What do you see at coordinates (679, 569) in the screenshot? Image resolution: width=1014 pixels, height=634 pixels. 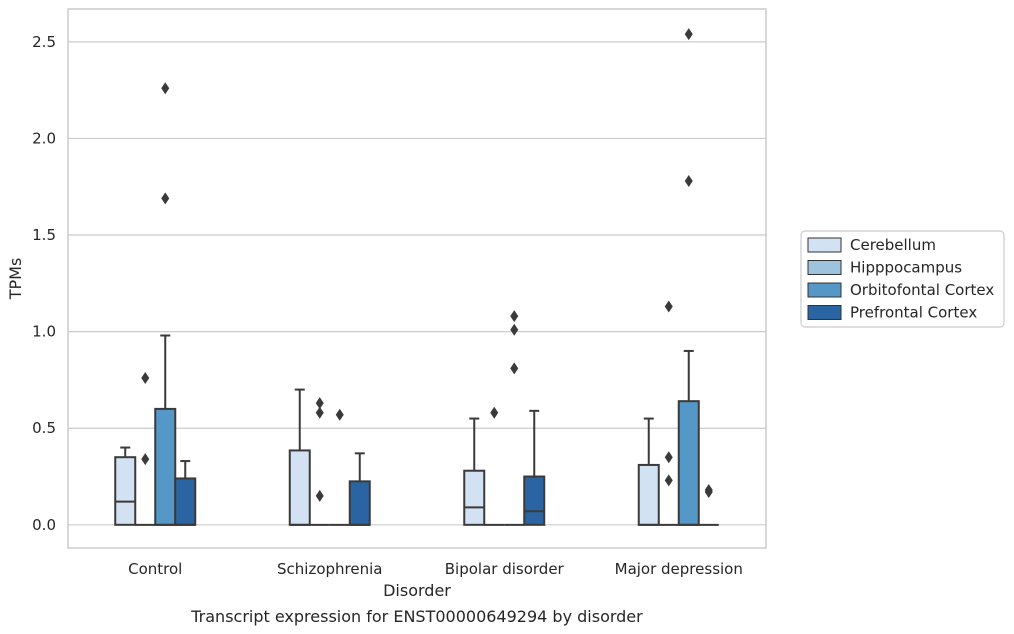 I see `x-tick-label: Major depression` at bounding box center [679, 569].